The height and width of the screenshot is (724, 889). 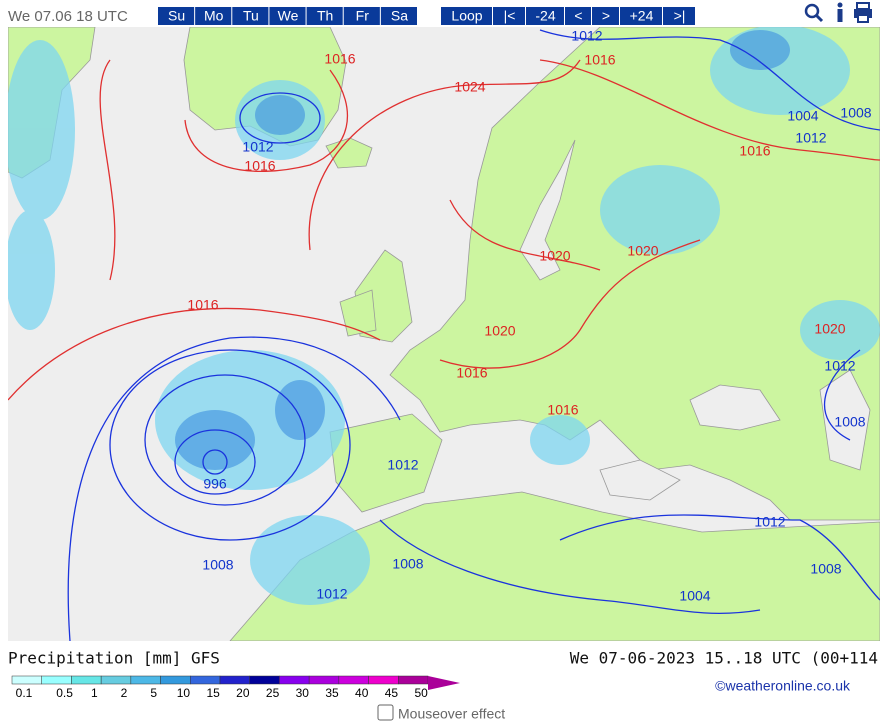 I want to click on nav-label: +24, so click(x=642, y=16).